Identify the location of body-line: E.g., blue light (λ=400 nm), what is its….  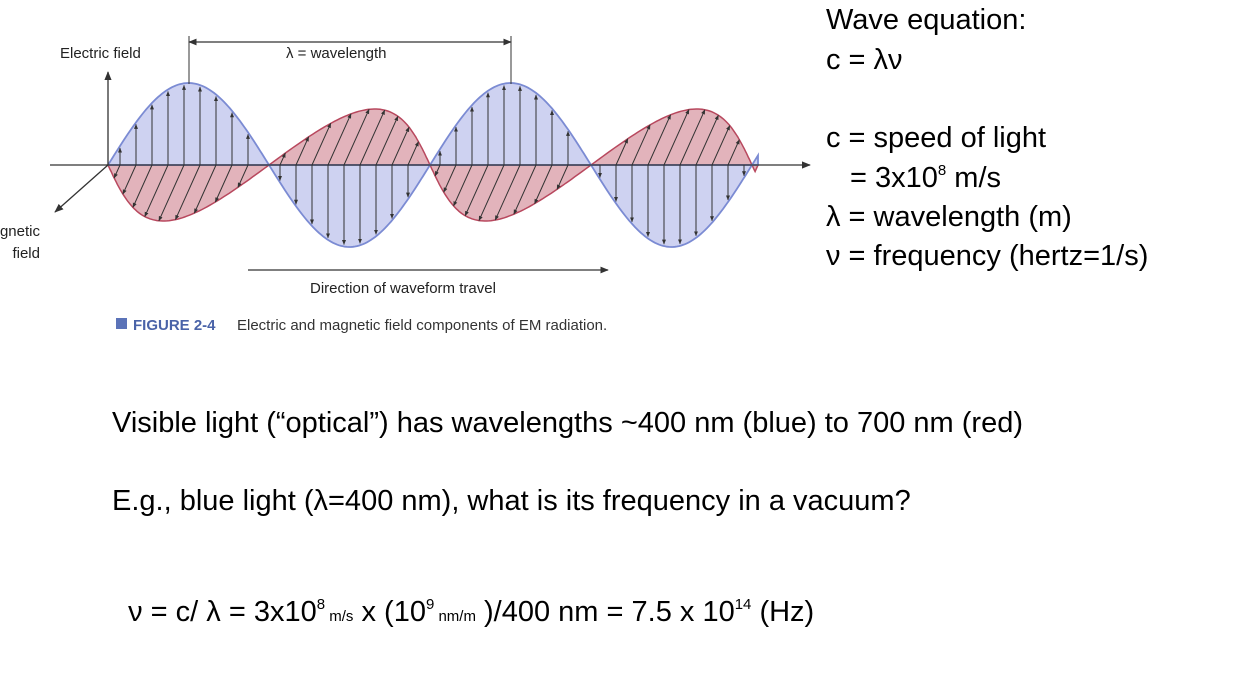
(511, 501).